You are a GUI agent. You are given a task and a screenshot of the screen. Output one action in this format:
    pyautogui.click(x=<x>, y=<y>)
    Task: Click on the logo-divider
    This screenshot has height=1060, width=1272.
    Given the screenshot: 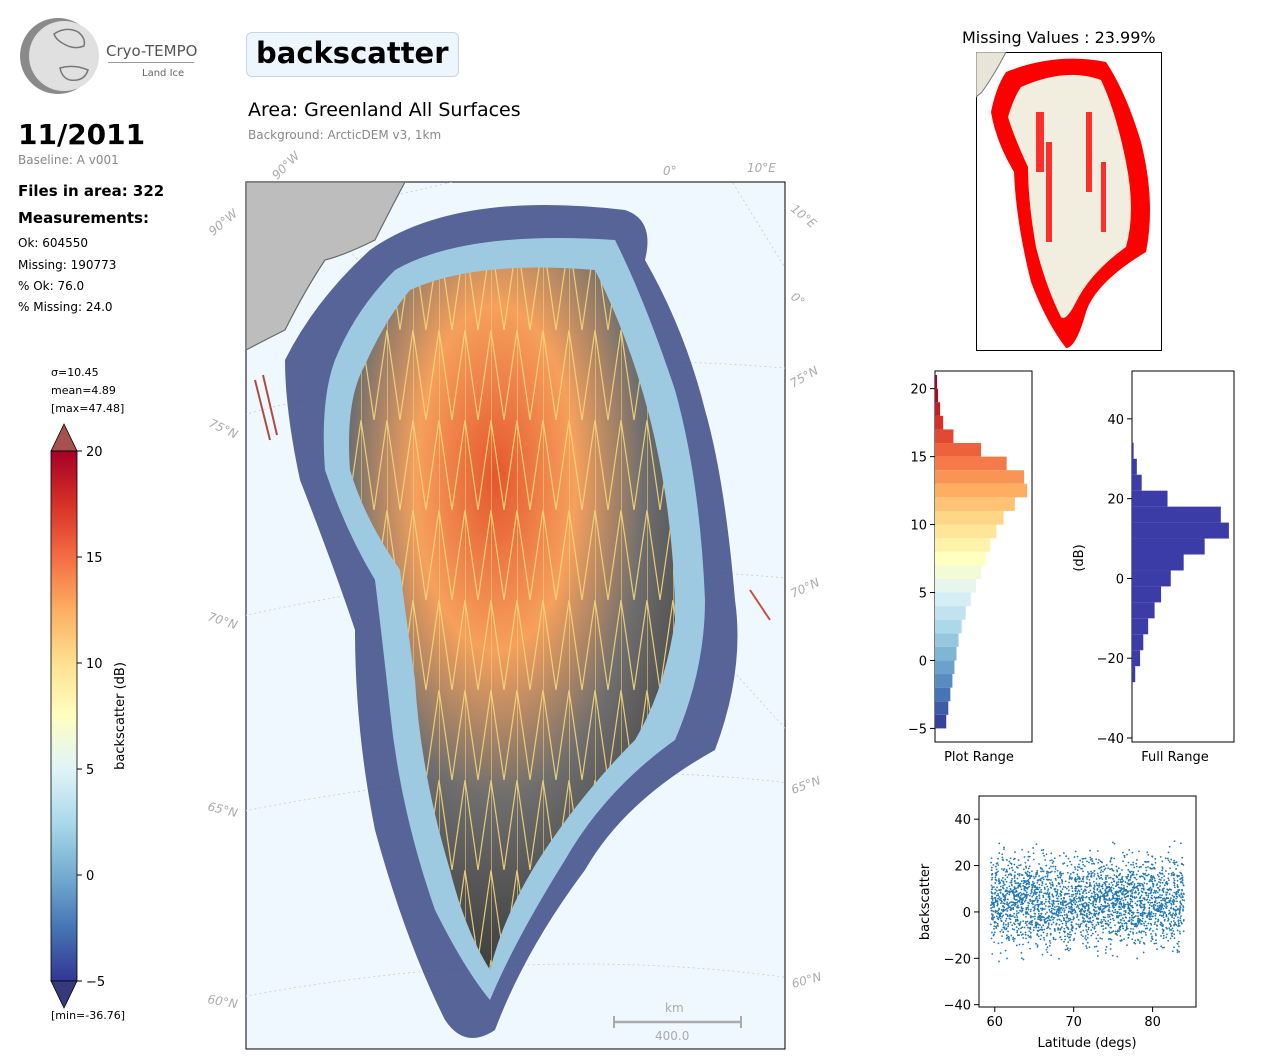 What is the action you would take?
    pyautogui.click(x=151, y=62)
    